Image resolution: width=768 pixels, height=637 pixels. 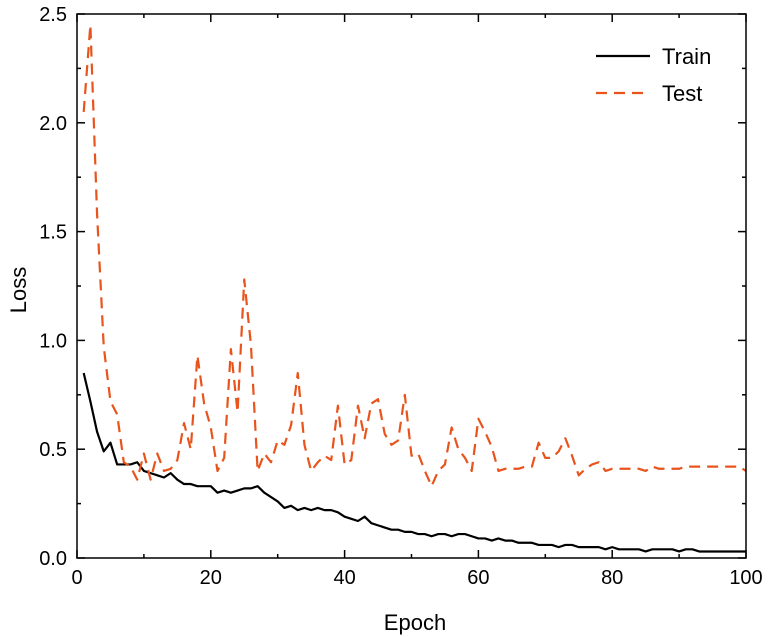 I want to click on y-tick-label: 1.0, so click(x=53, y=341).